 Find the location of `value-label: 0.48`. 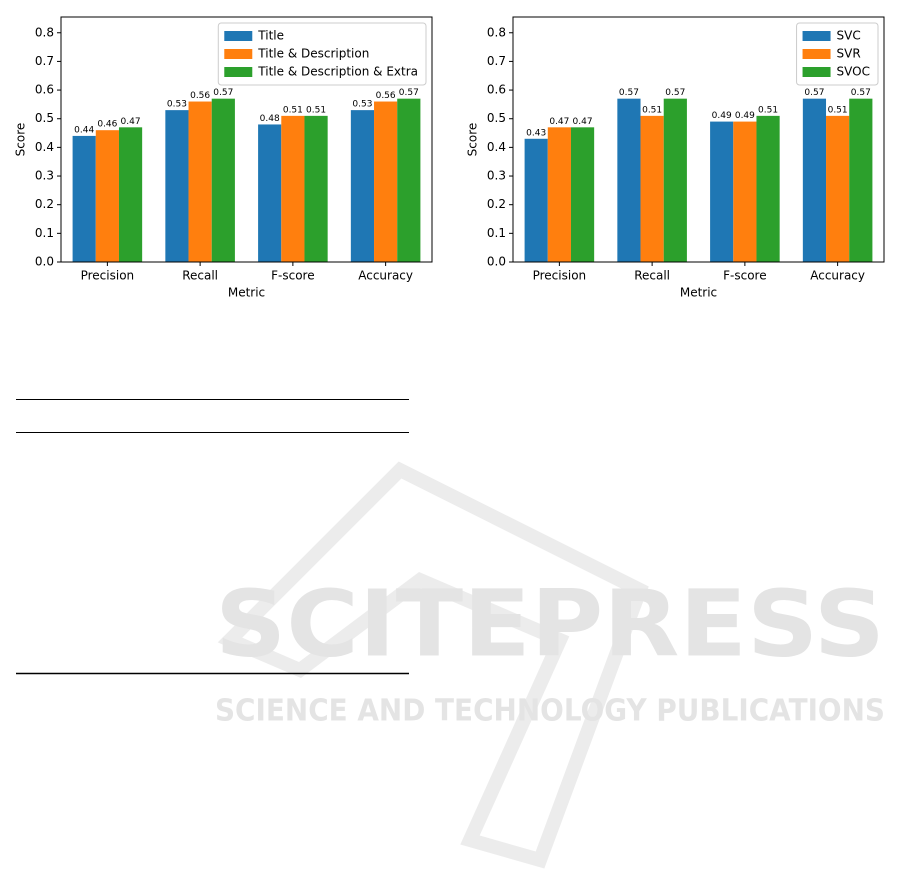

value-label: 0.48 is located at coordinates (270, 119).